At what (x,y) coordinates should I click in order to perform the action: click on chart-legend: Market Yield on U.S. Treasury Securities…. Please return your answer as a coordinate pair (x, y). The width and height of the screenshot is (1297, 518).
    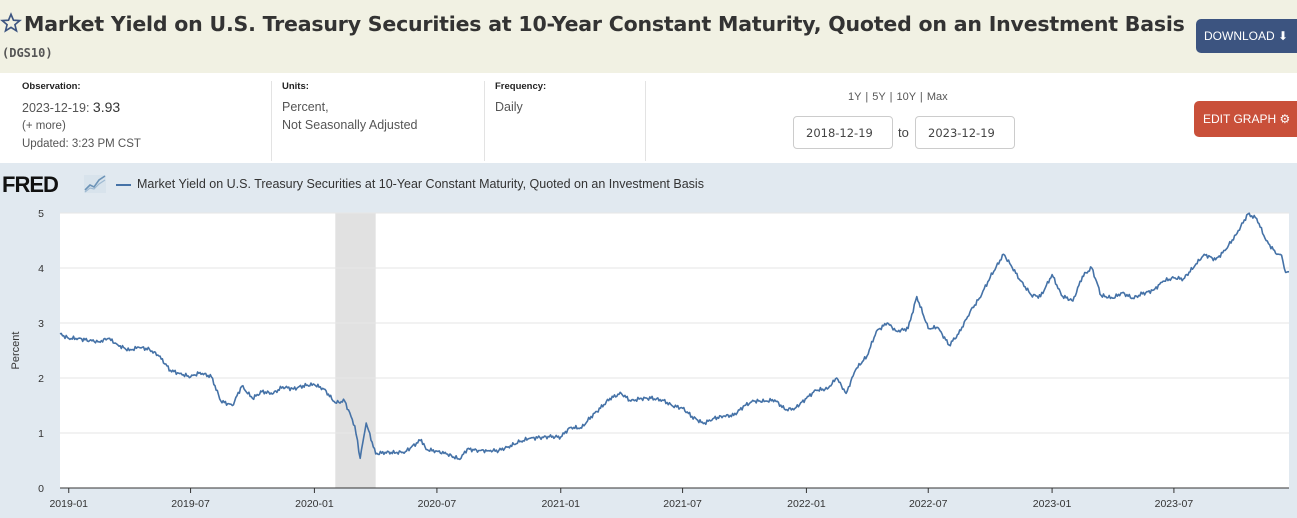
    Looking at the image, I should click on (410, 184).